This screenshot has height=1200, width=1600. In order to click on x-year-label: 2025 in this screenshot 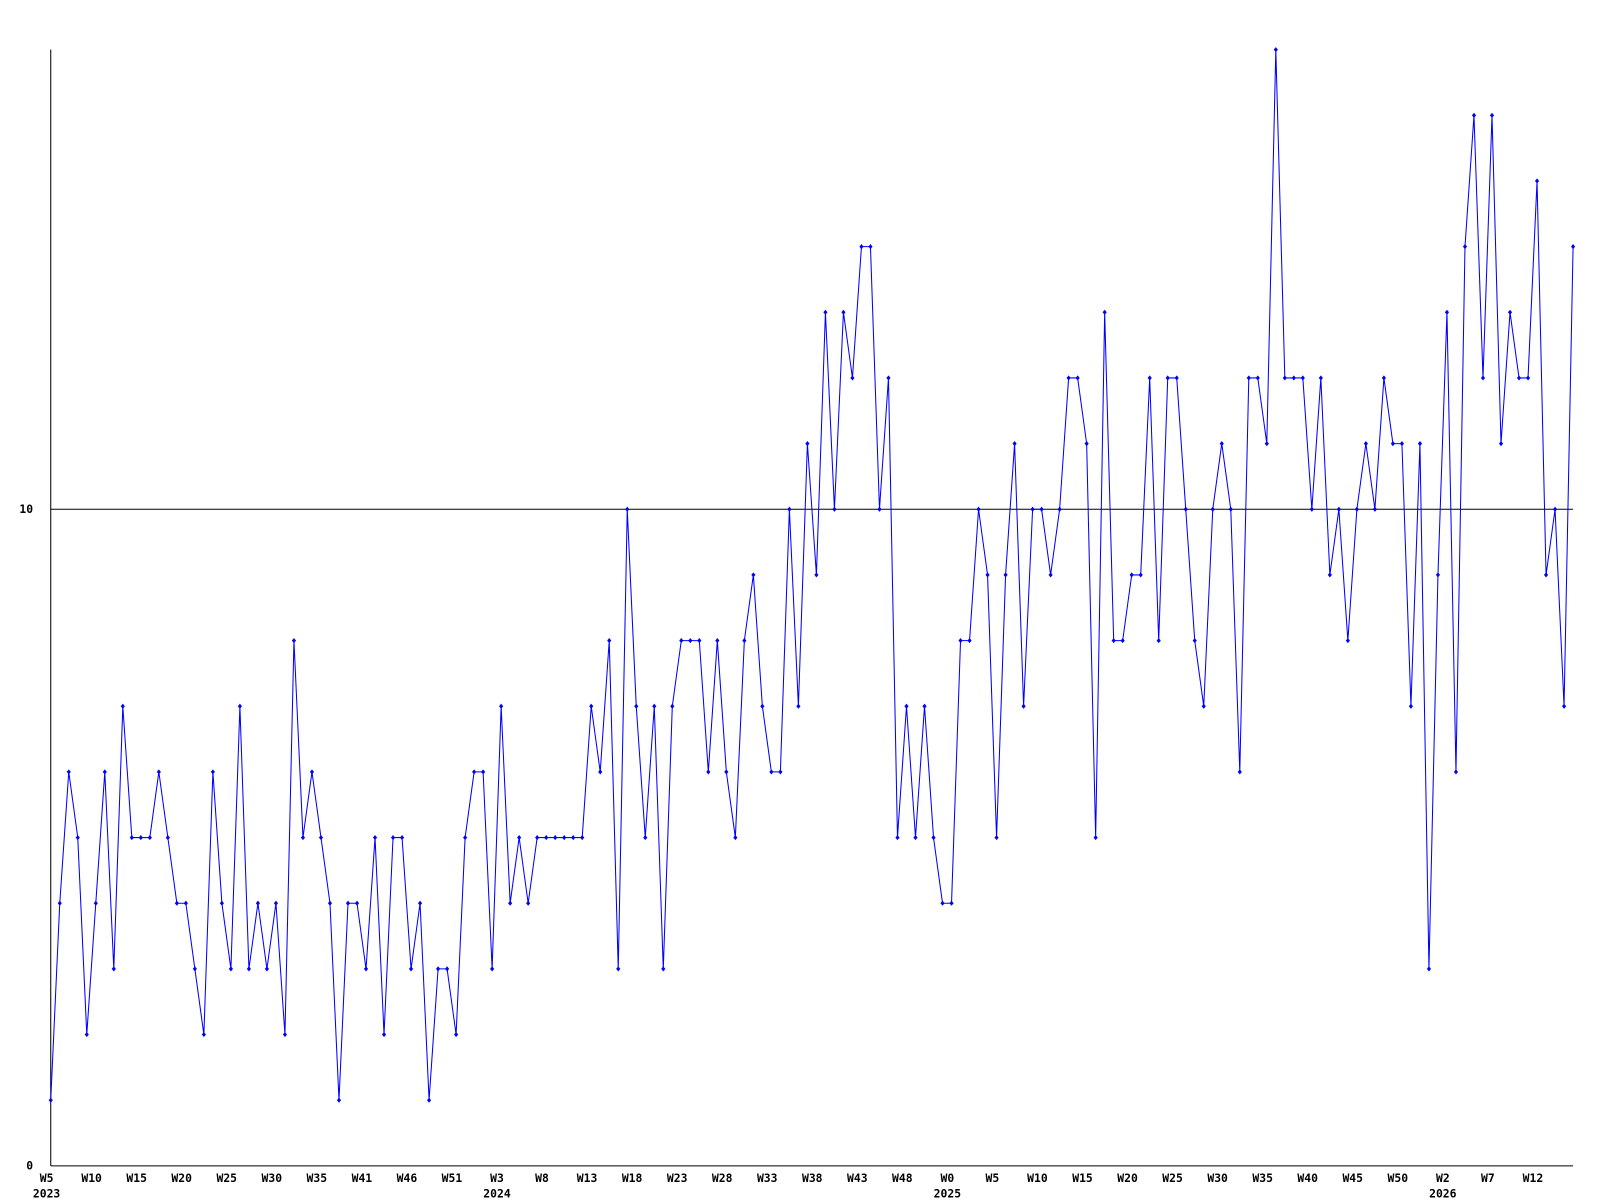, I will do `click(948, 1193)`.